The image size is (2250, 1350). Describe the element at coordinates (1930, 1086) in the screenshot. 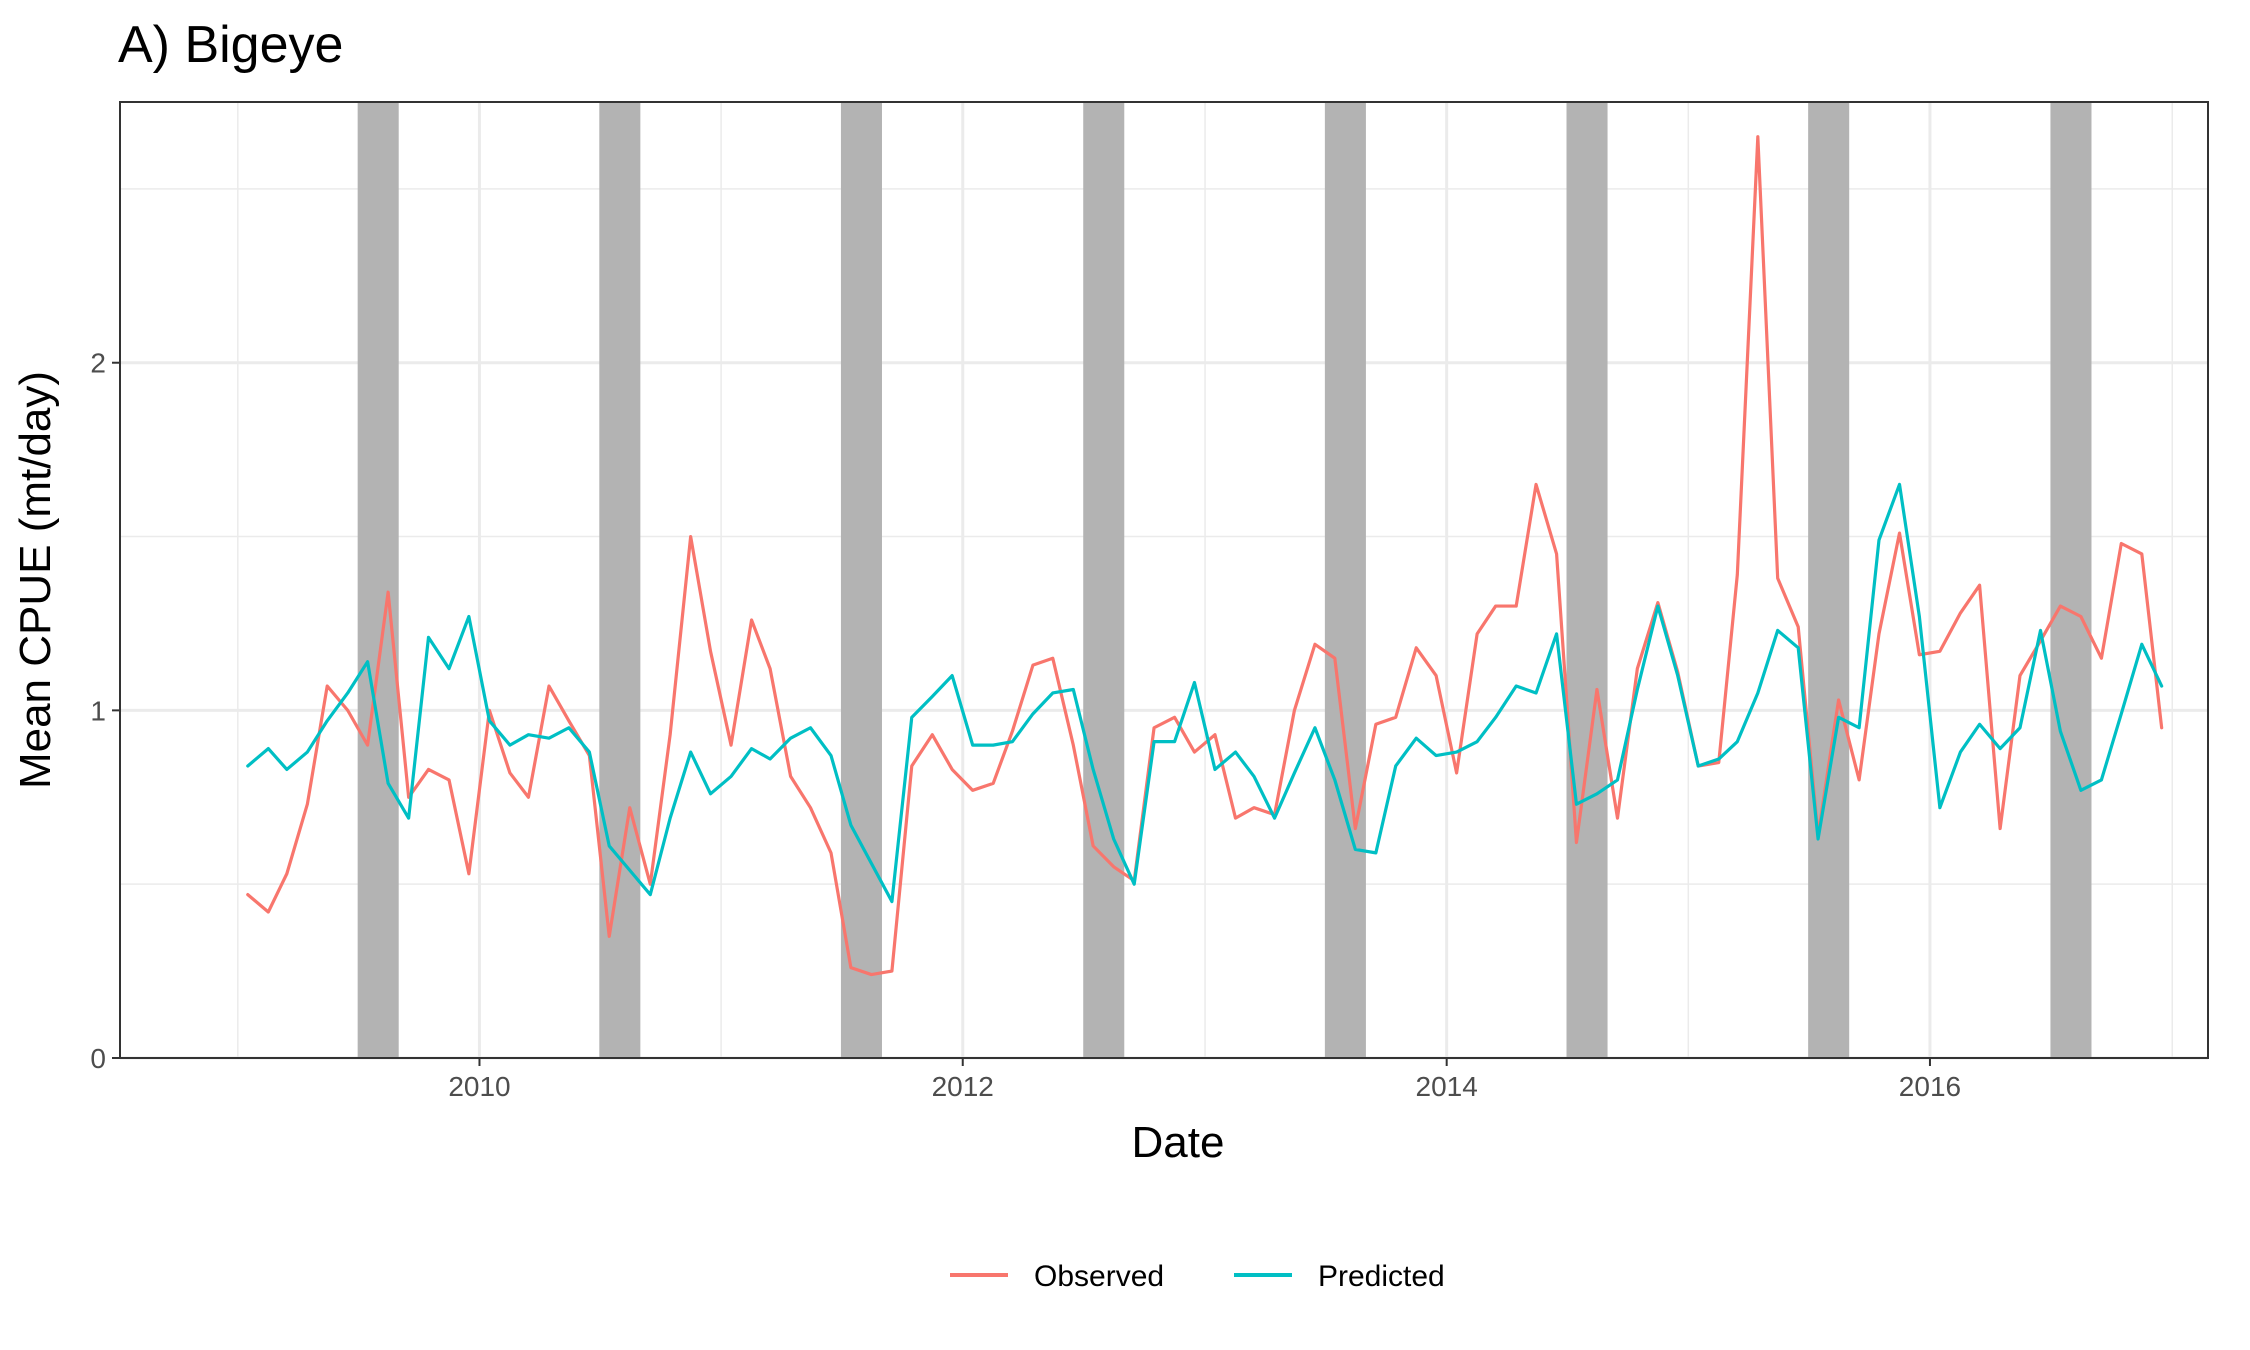

I see `x-tick-label: 2016` at that location.